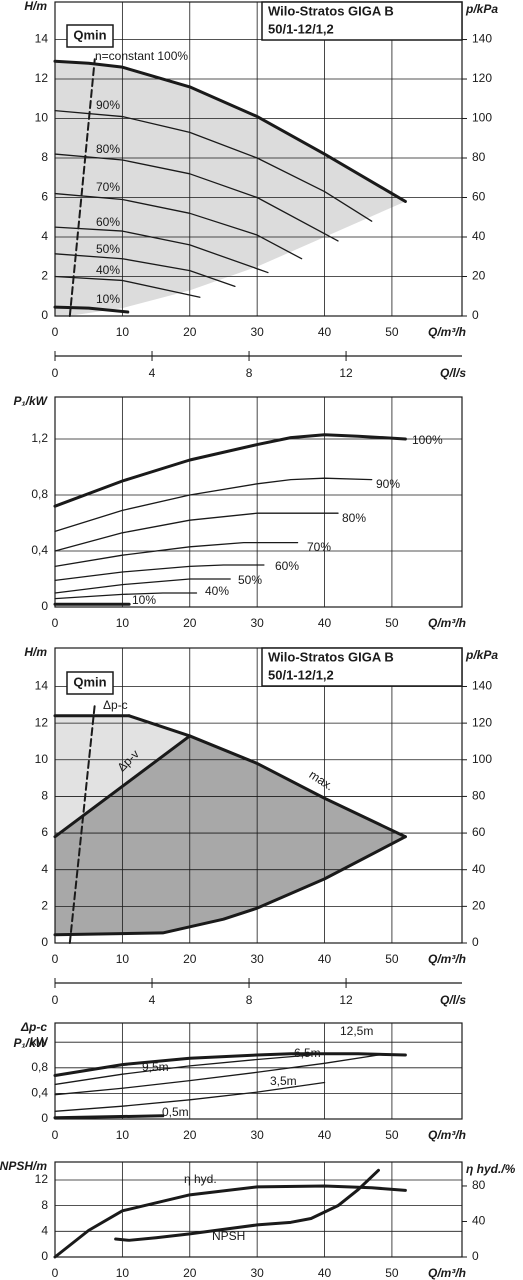 This screenshot has height=1280, width=523. Describe the element at coordinates (33, 1027) in the screenshot. I see `y-axis-label: Δp-c` at that location.